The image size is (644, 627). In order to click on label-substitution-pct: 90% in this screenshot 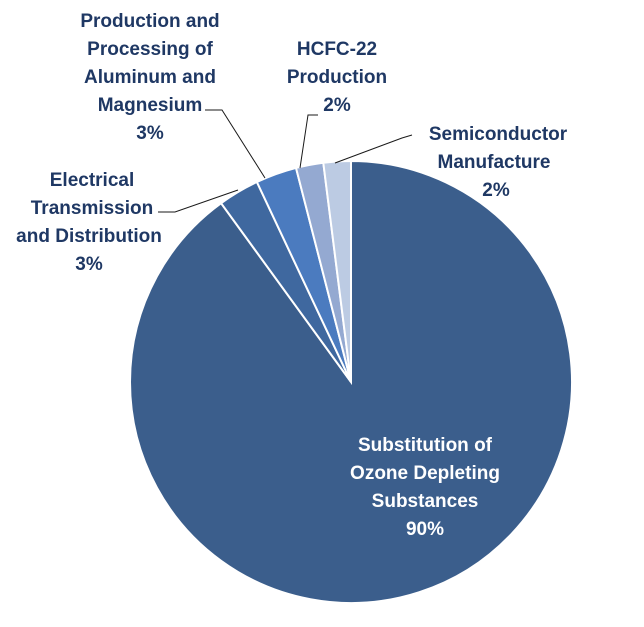, I will do `click(425, 529)`.